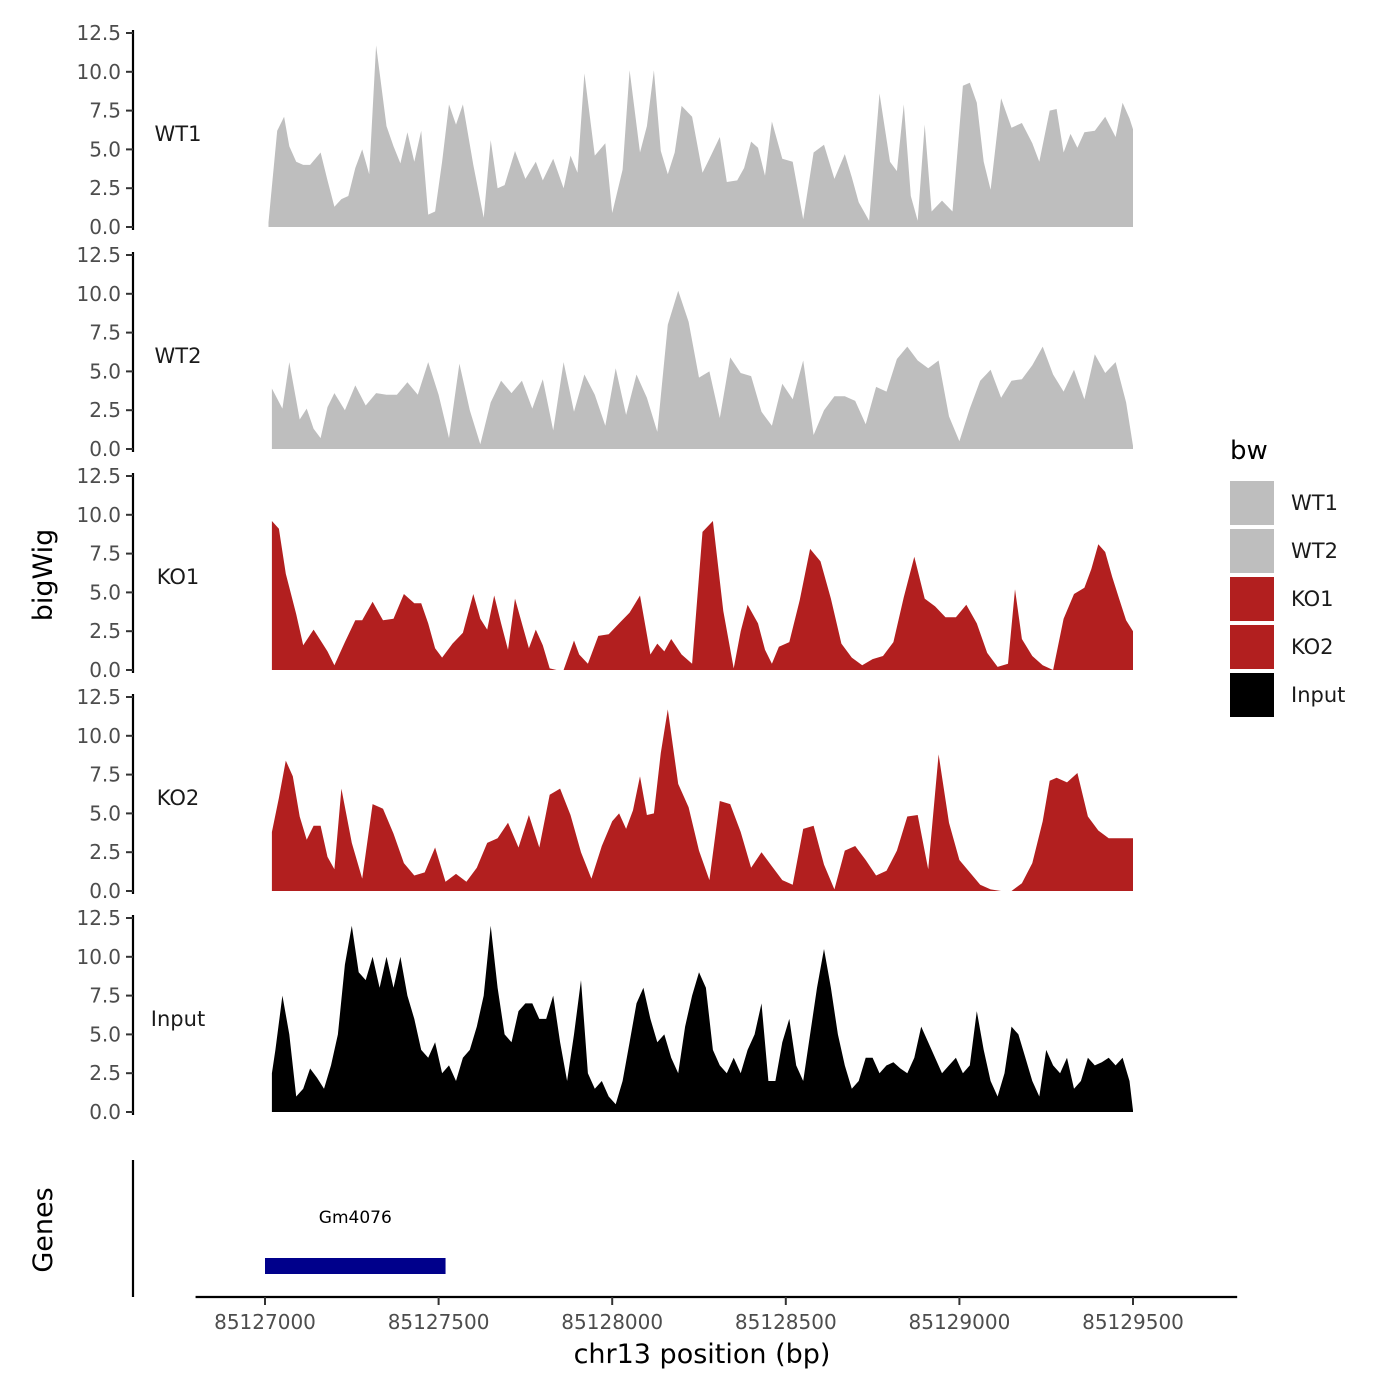 The height and width of the screenshot is (1400, 1400). I want to click on area-wt2, so click(702, 369).